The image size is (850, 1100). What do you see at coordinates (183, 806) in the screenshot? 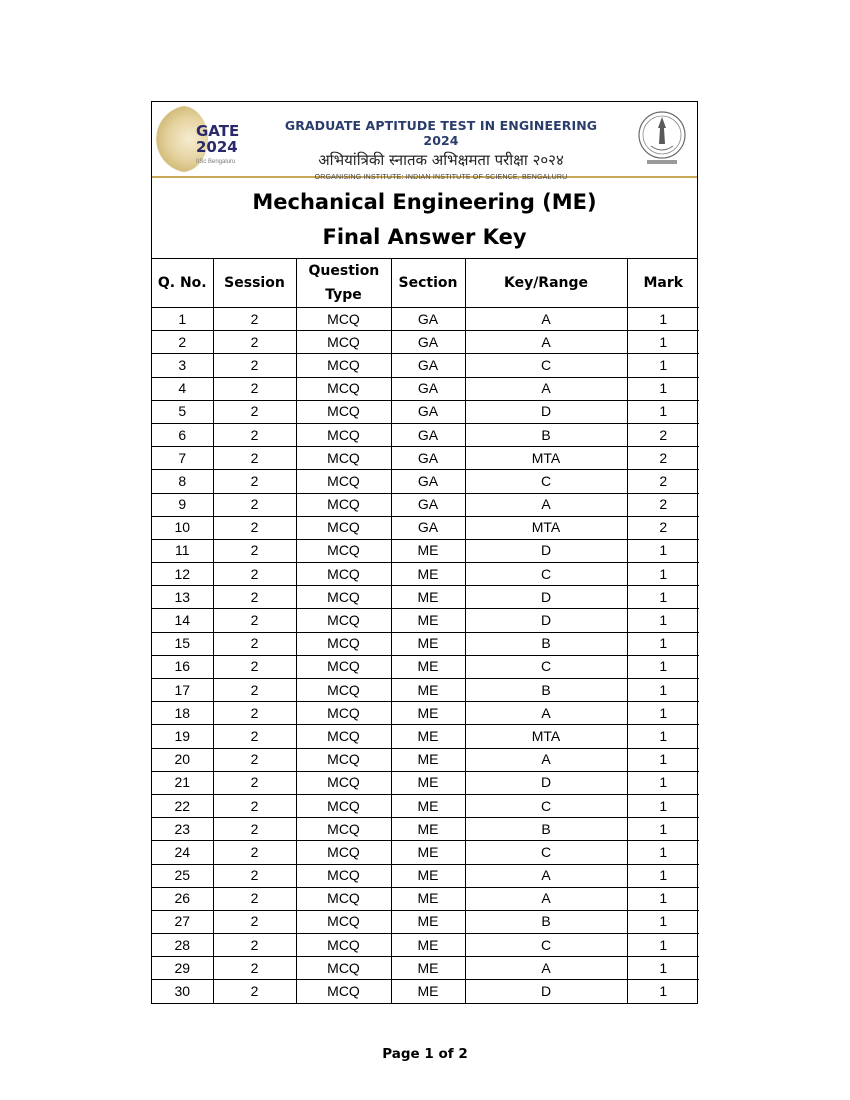
I see `cell-q-no: 22` at bounding box center [183, 806].